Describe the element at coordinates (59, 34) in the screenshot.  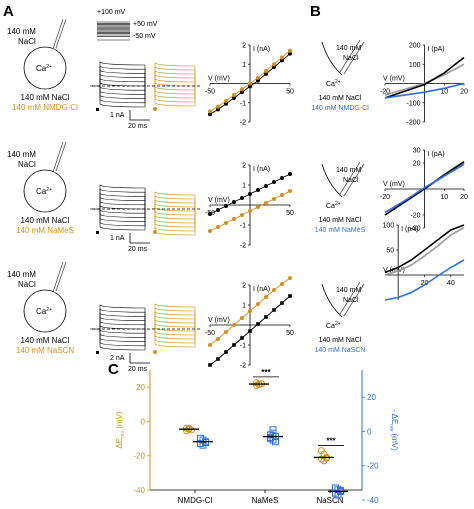
I see `pipette` at that location.